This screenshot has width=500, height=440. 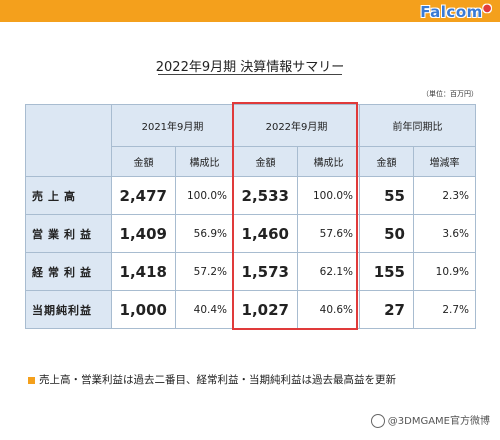 I want to click on footnote: 売上高・営業利益は過去二番目、経常利益・当期純利益は過去最高益を更新, so click(x=212, y=379).